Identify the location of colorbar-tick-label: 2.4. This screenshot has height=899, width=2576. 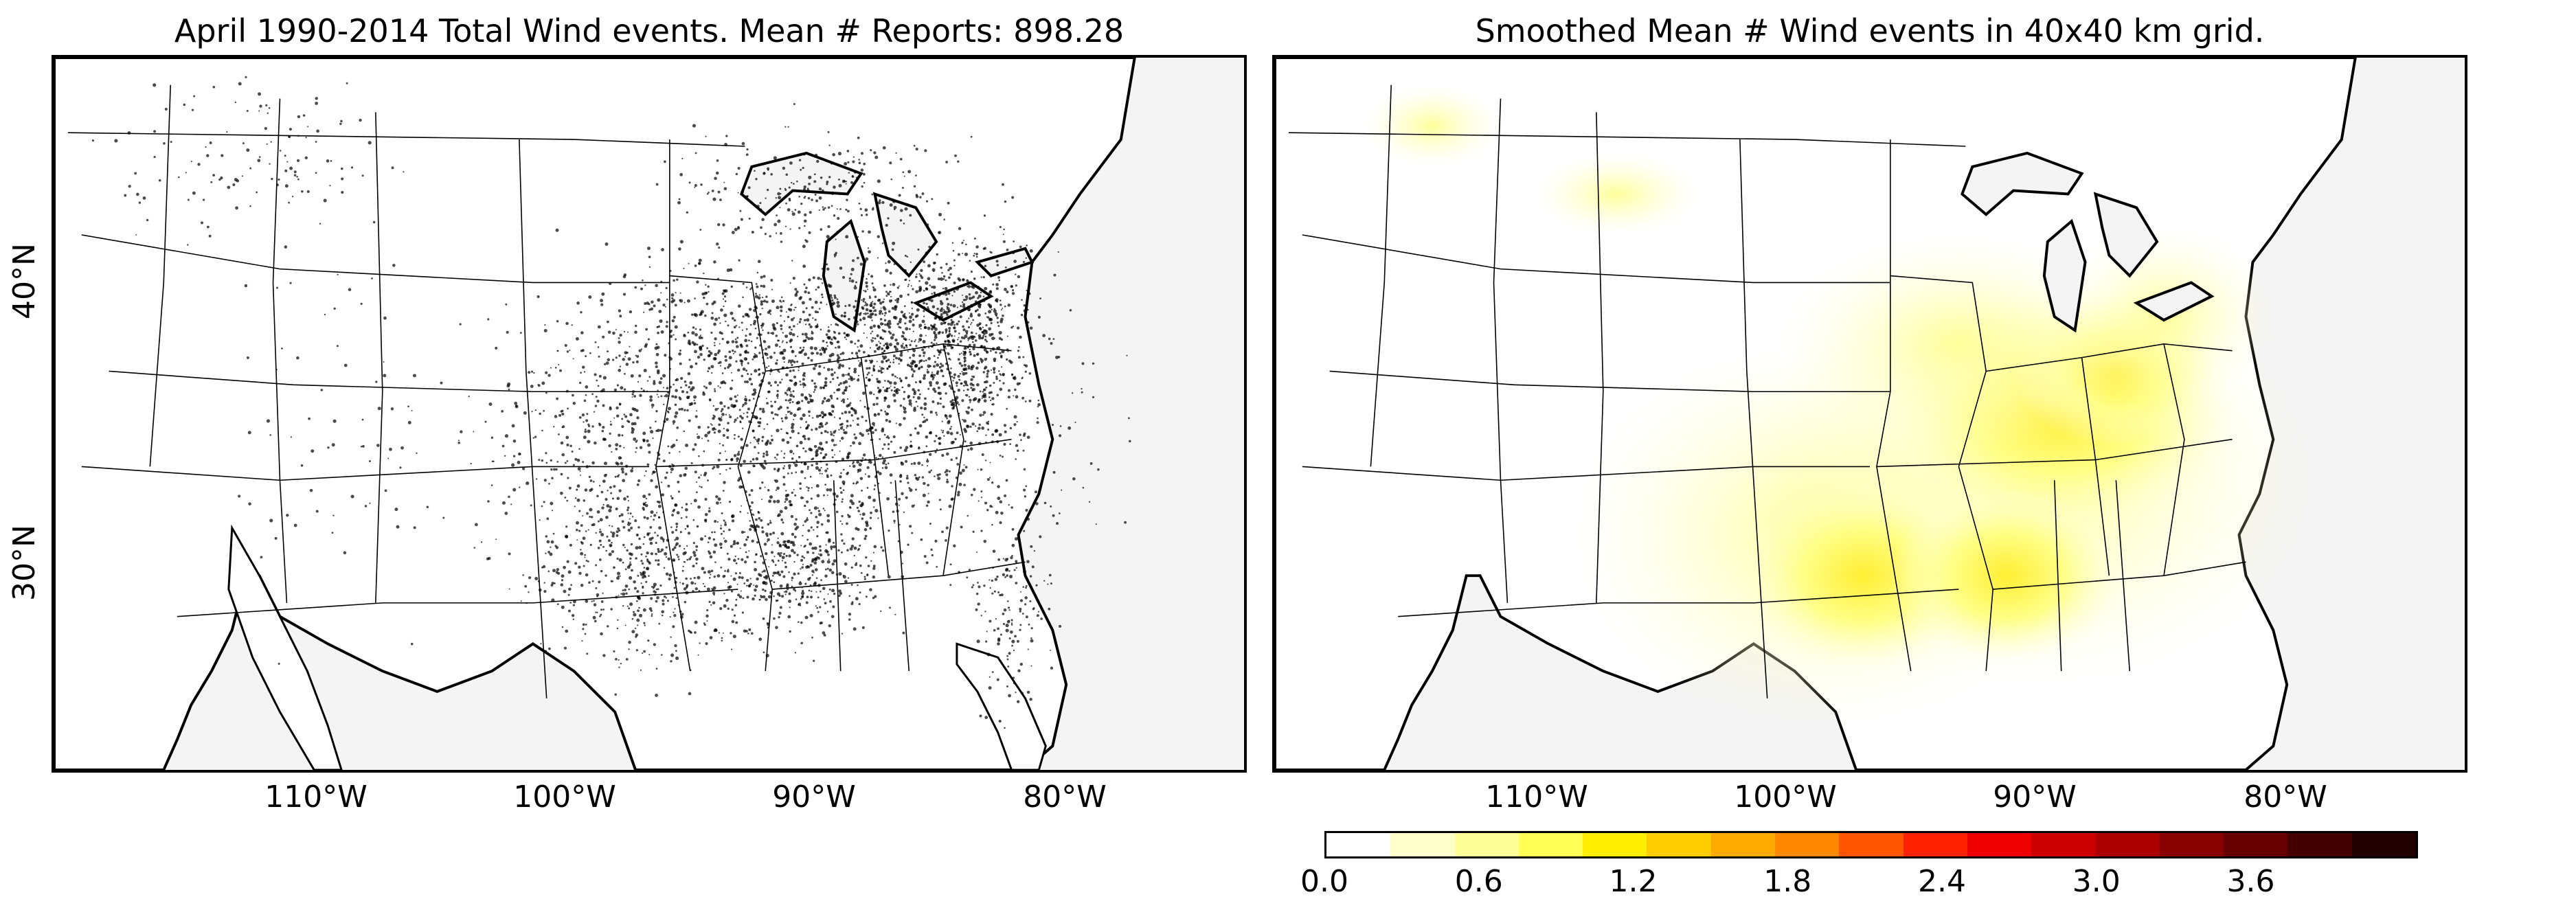
(1942, 881).